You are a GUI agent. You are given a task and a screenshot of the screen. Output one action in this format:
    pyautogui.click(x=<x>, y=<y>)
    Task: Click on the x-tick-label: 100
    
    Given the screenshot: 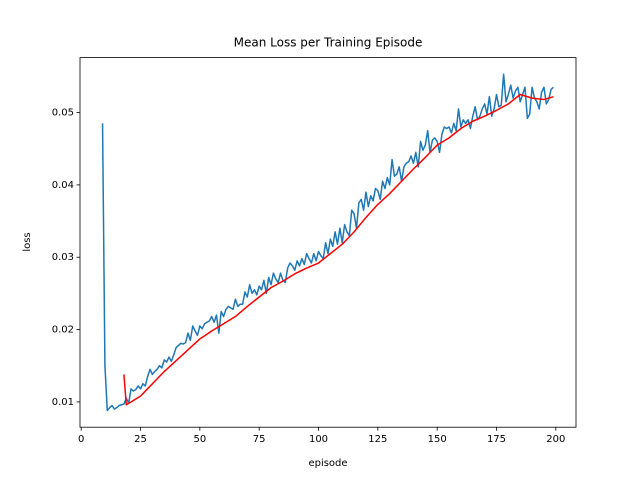 What is the action you would take?
    pyautogui.click(x=318, y=439)
    